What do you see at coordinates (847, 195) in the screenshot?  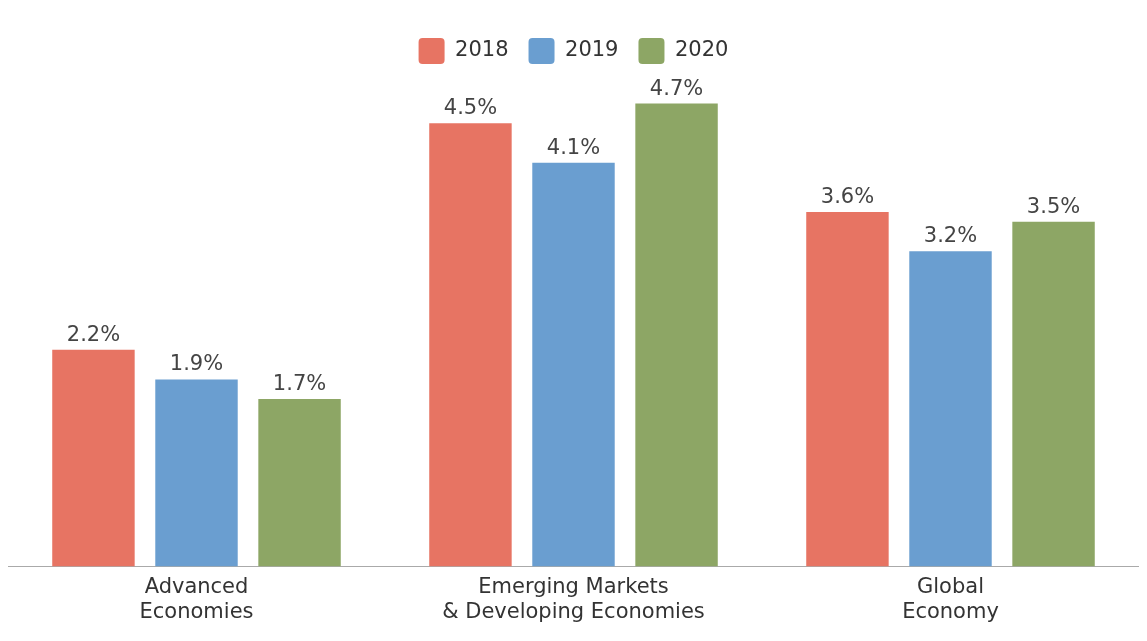 I see `data-label: 3.6%` at bounding box center [847, 195].